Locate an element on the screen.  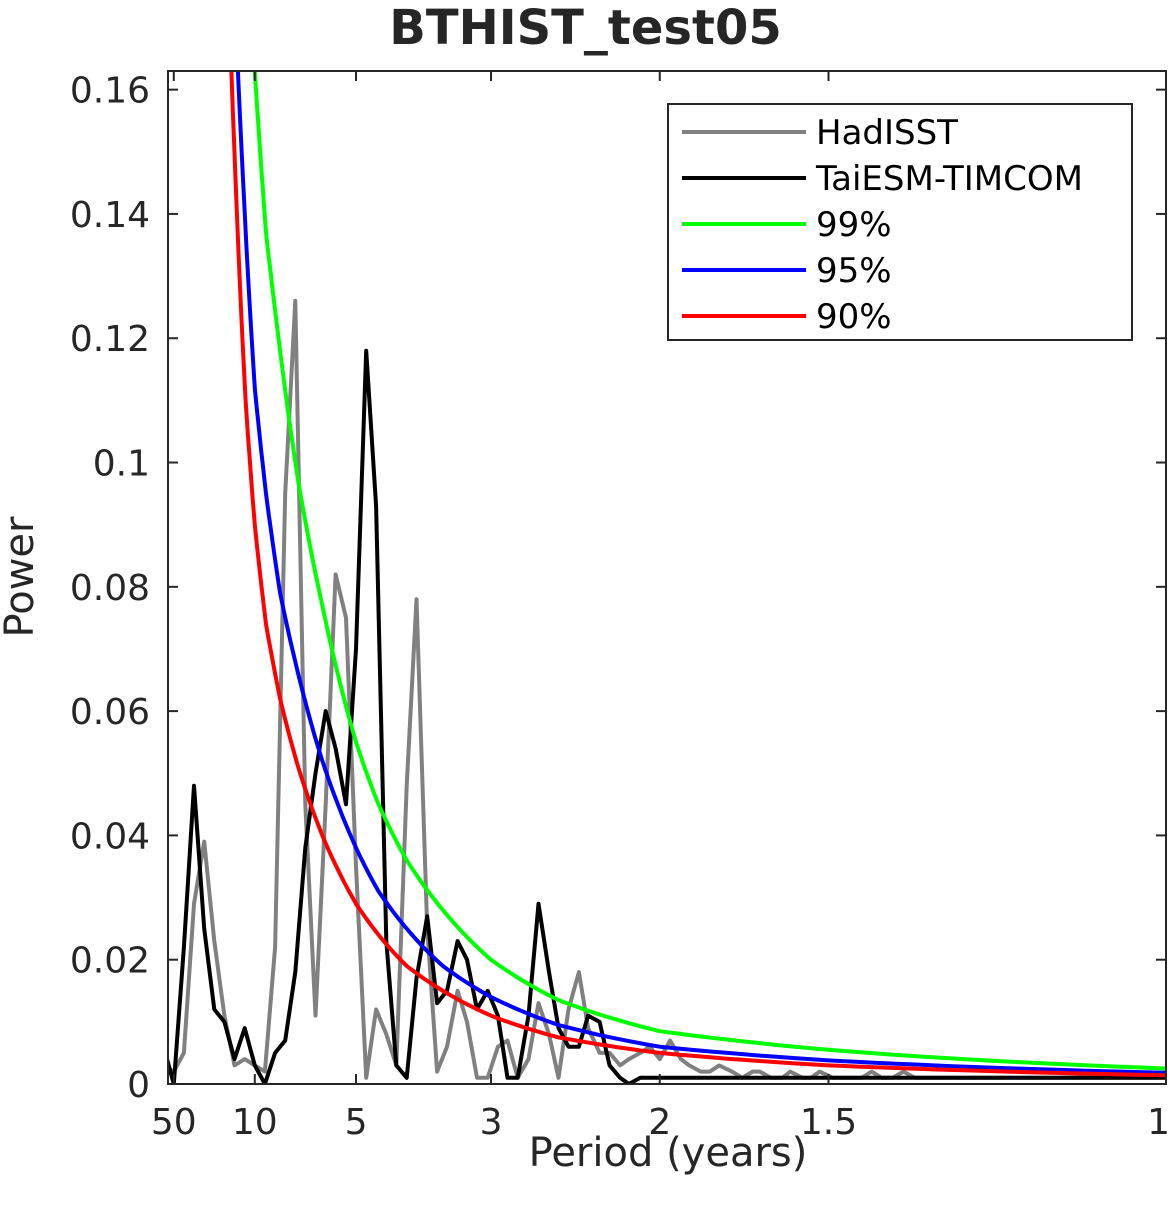
legend-entry: 95% is located at coordinates (854, 271).